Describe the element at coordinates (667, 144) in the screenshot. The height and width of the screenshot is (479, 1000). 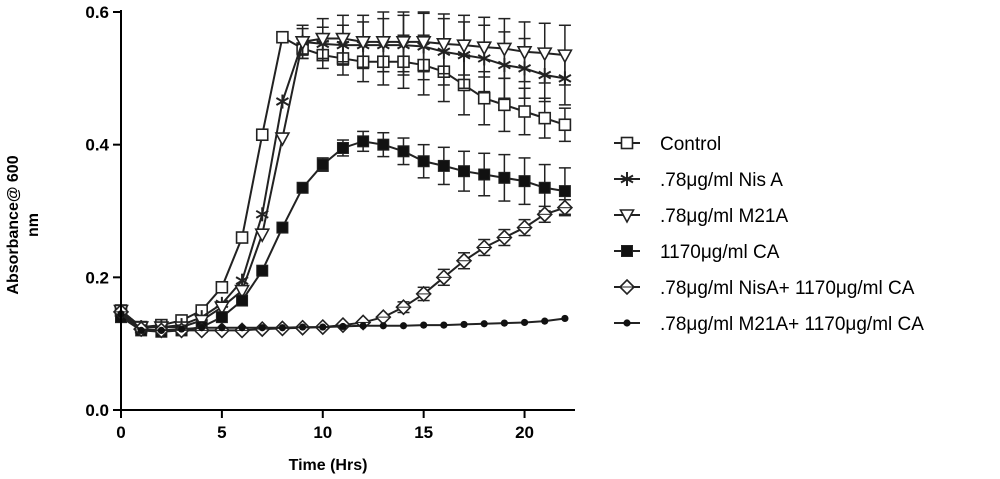
I see `legend-entry-1: Control` at that location.